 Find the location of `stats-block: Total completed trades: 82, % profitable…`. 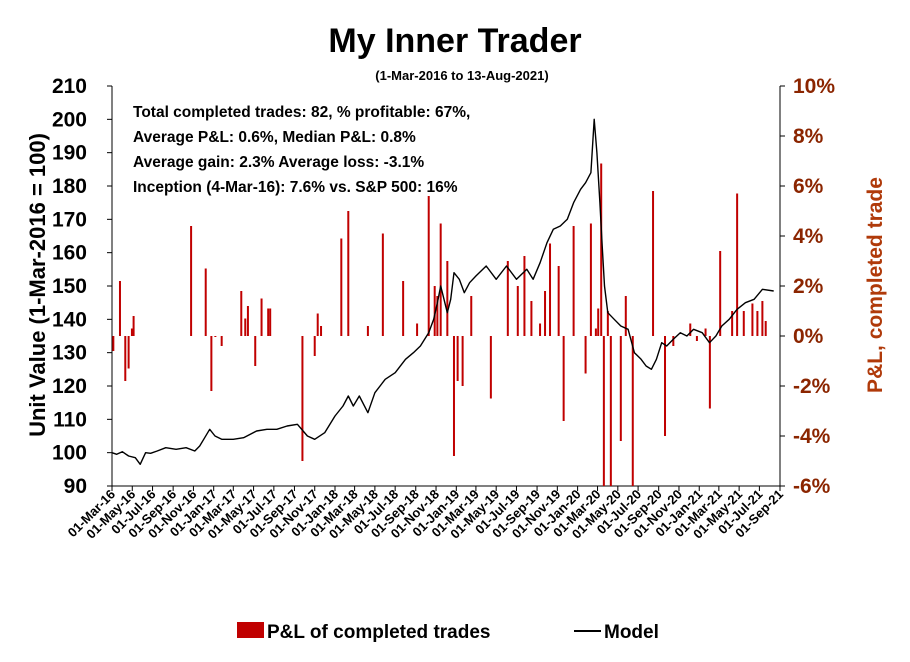

stats-block: Total completed trades: 82, % profitable… is located at coordinates (301, 150).